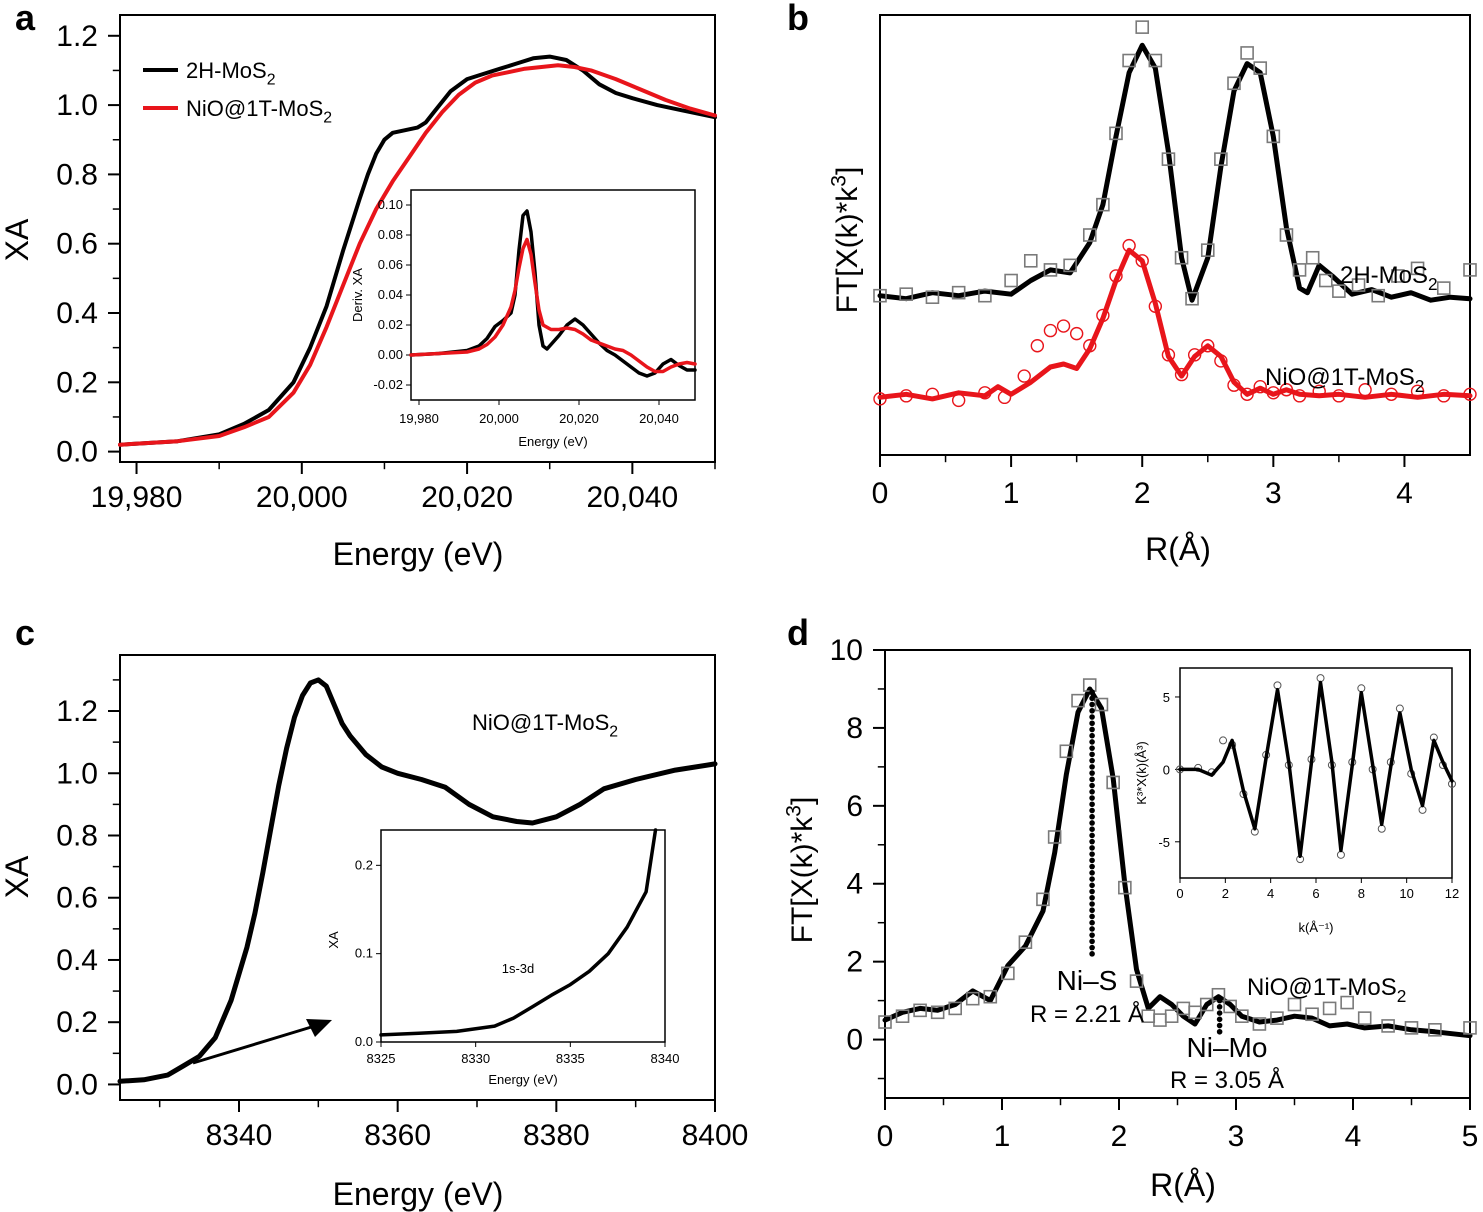 This screenshot has width=1483, height=1212. Describe the element at coordinates (1166, 769) in the screenshot. I see `inset-y-tick-label: 0` at that location.